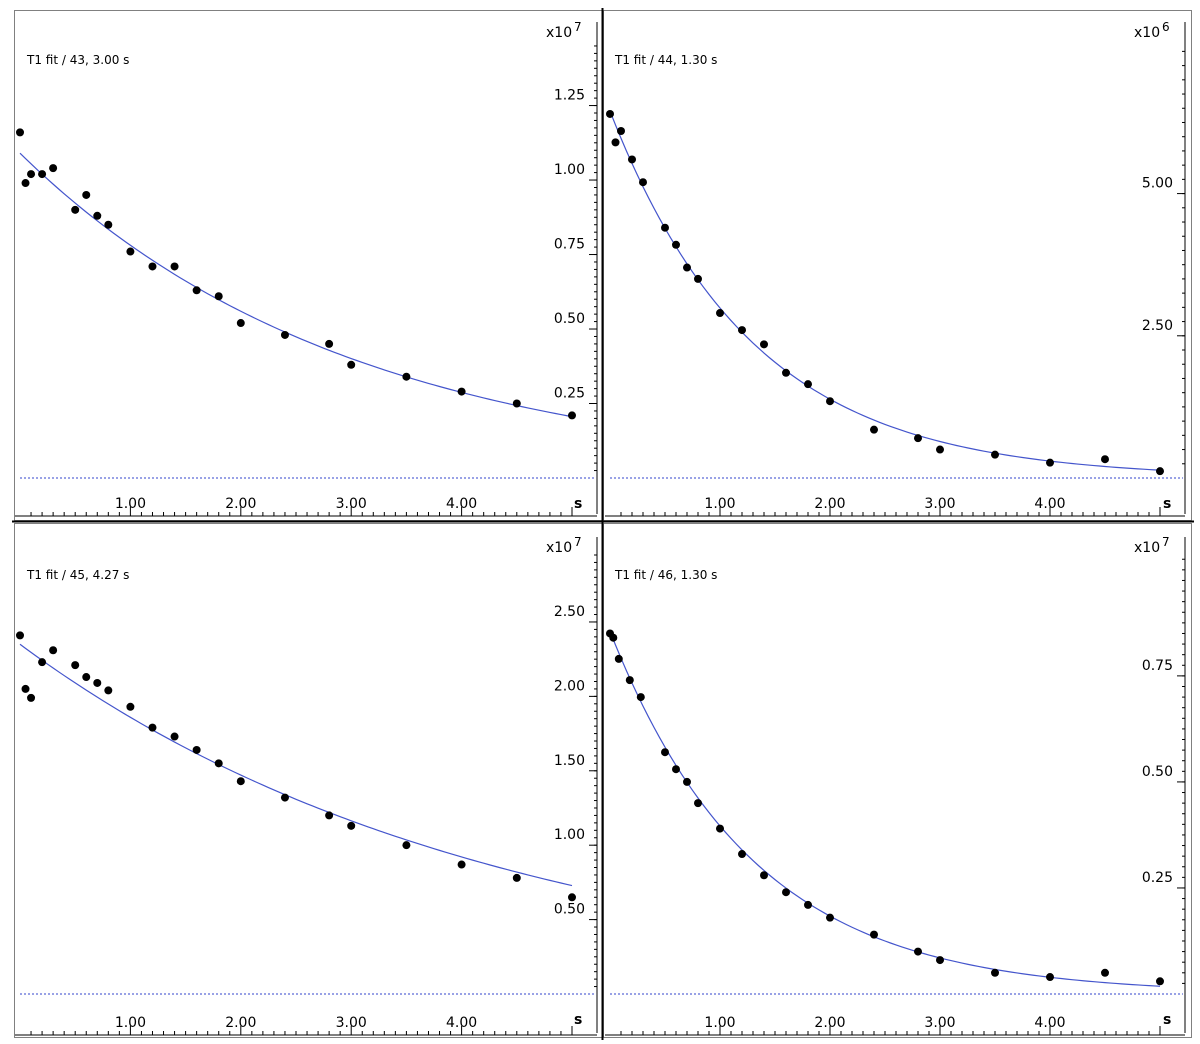 Image resolution: width=1200 pixels, height=1044 pixels. Describe the element at coordinates (569, 394) in the screenshot. I see `y-tick-label: 0.25` at that location.